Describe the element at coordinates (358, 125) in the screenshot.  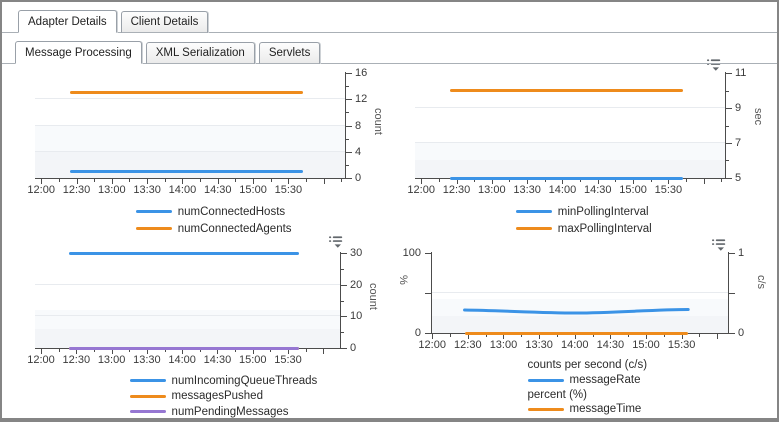
I see `y-tick-label: 8` at that location.